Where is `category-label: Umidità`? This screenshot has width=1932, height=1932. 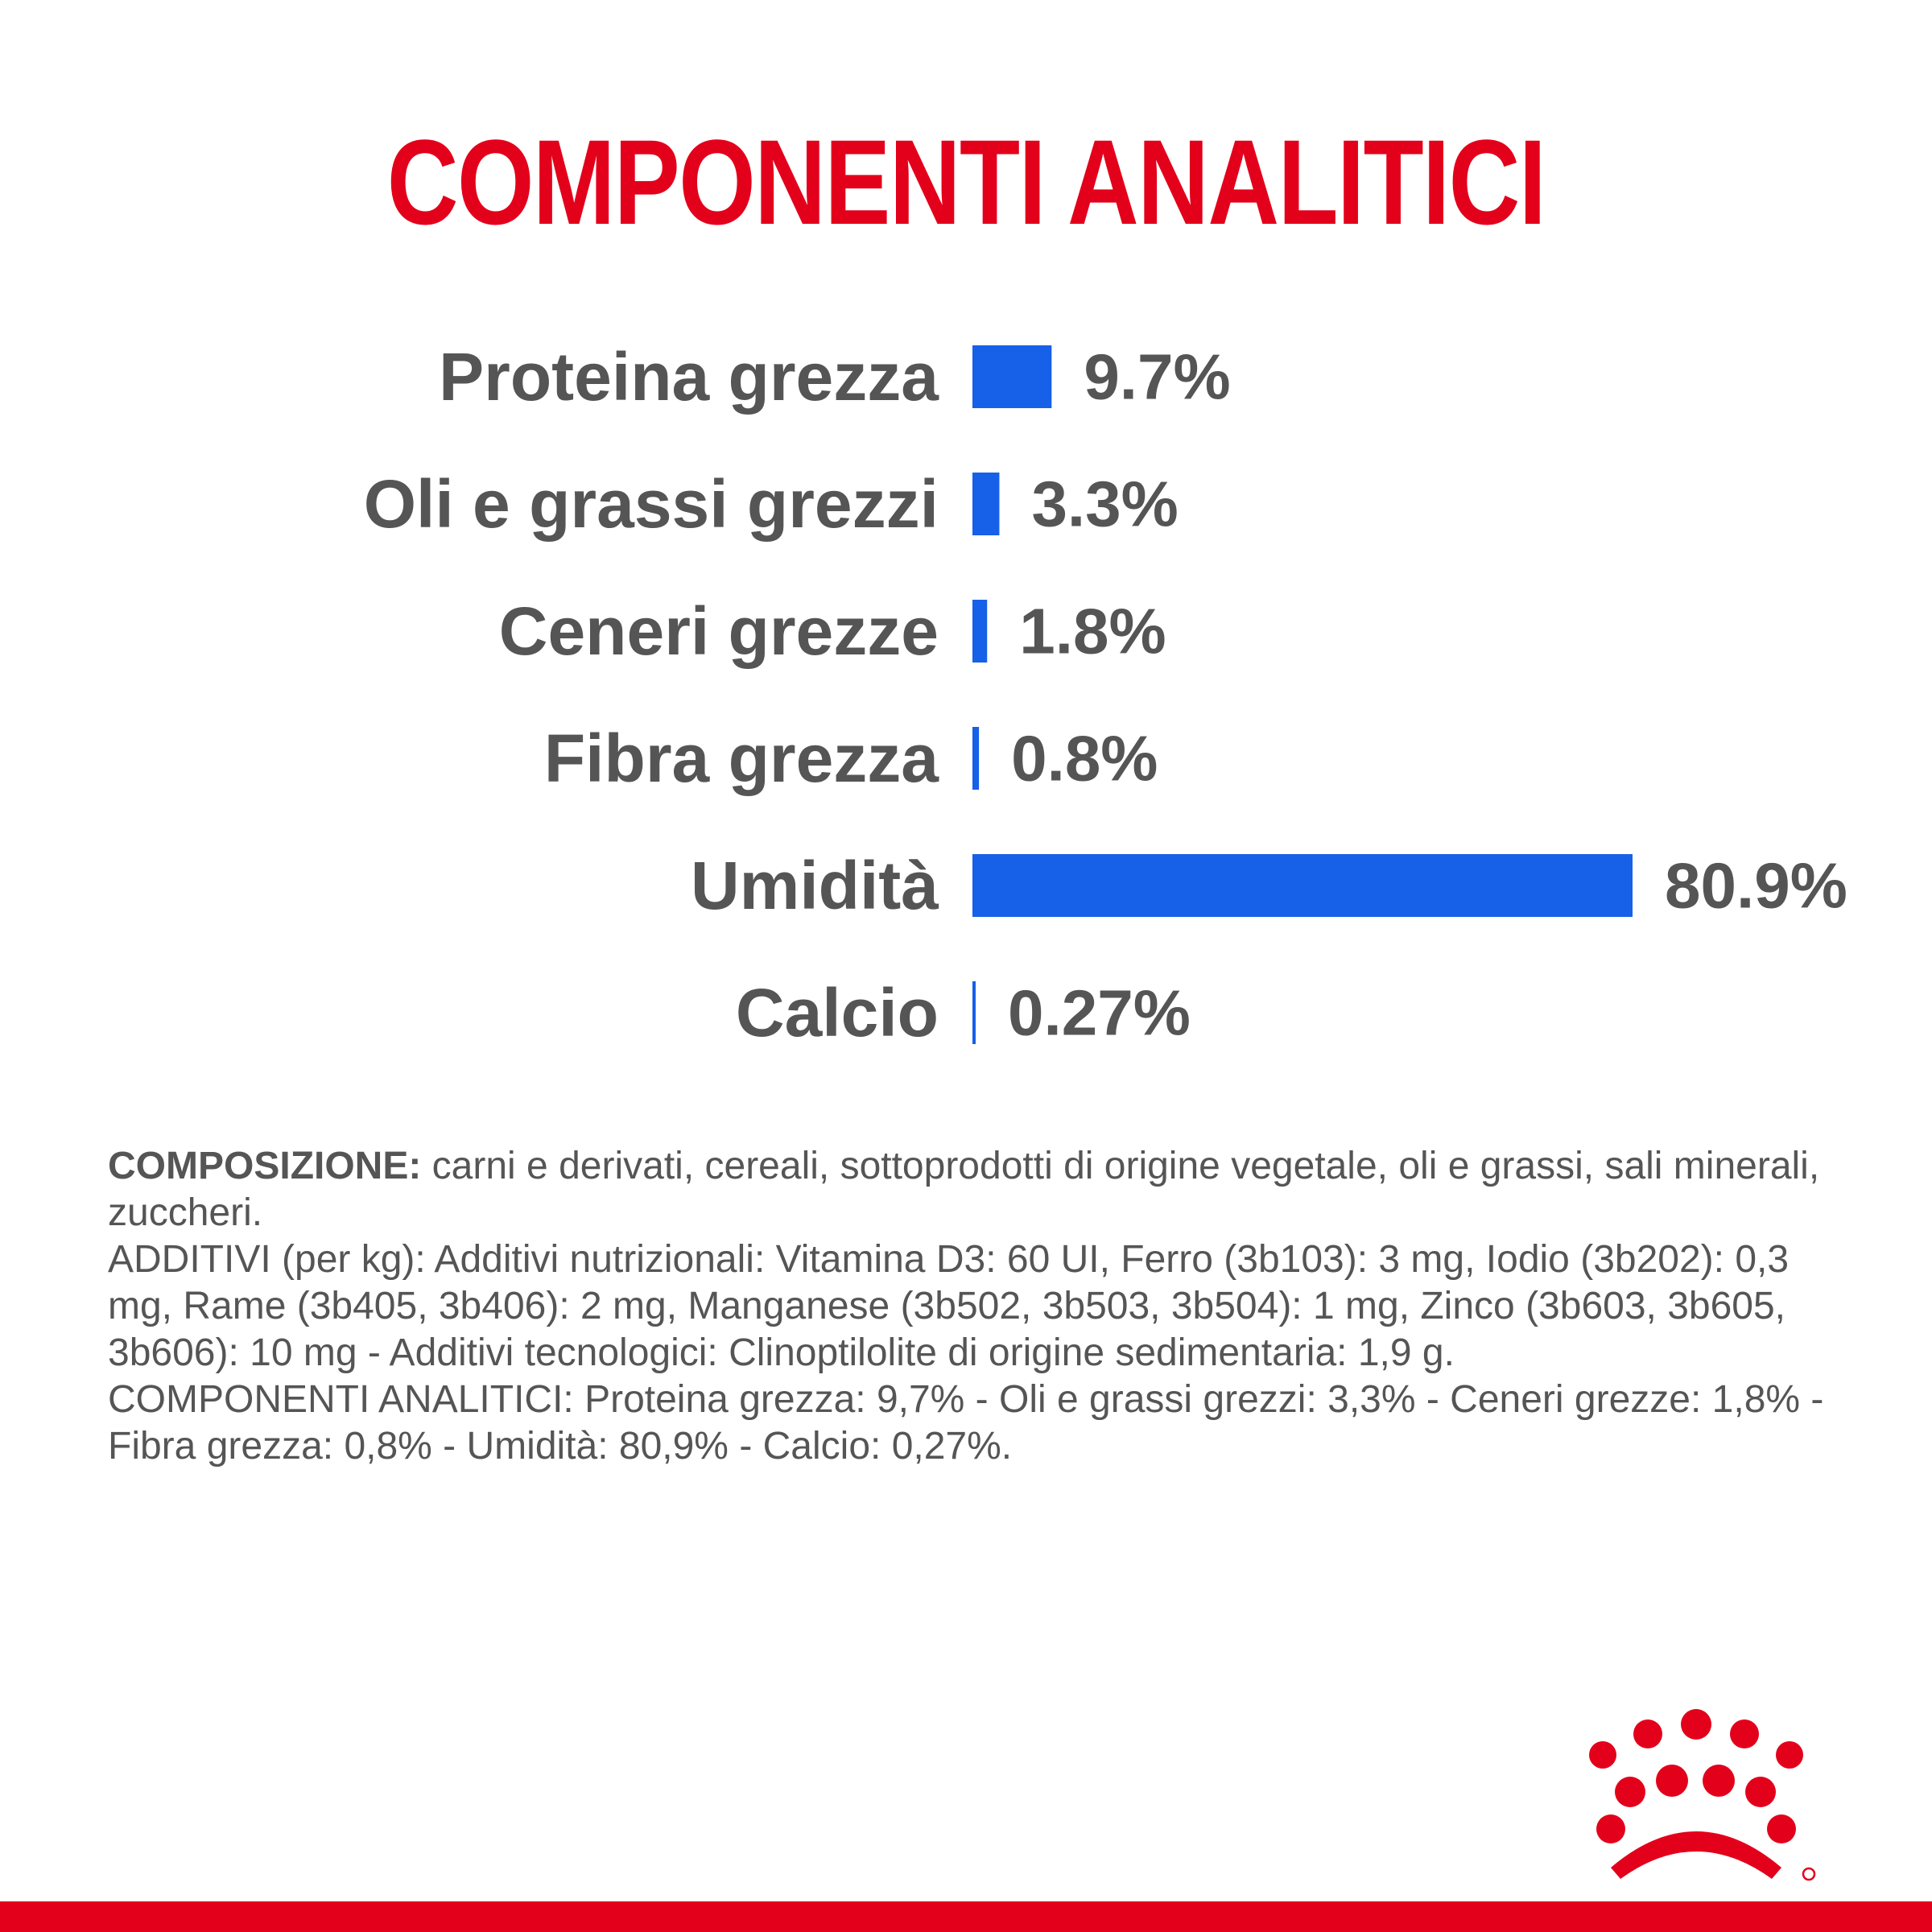 category-label: Umidità is located at coordinates (815, 885).